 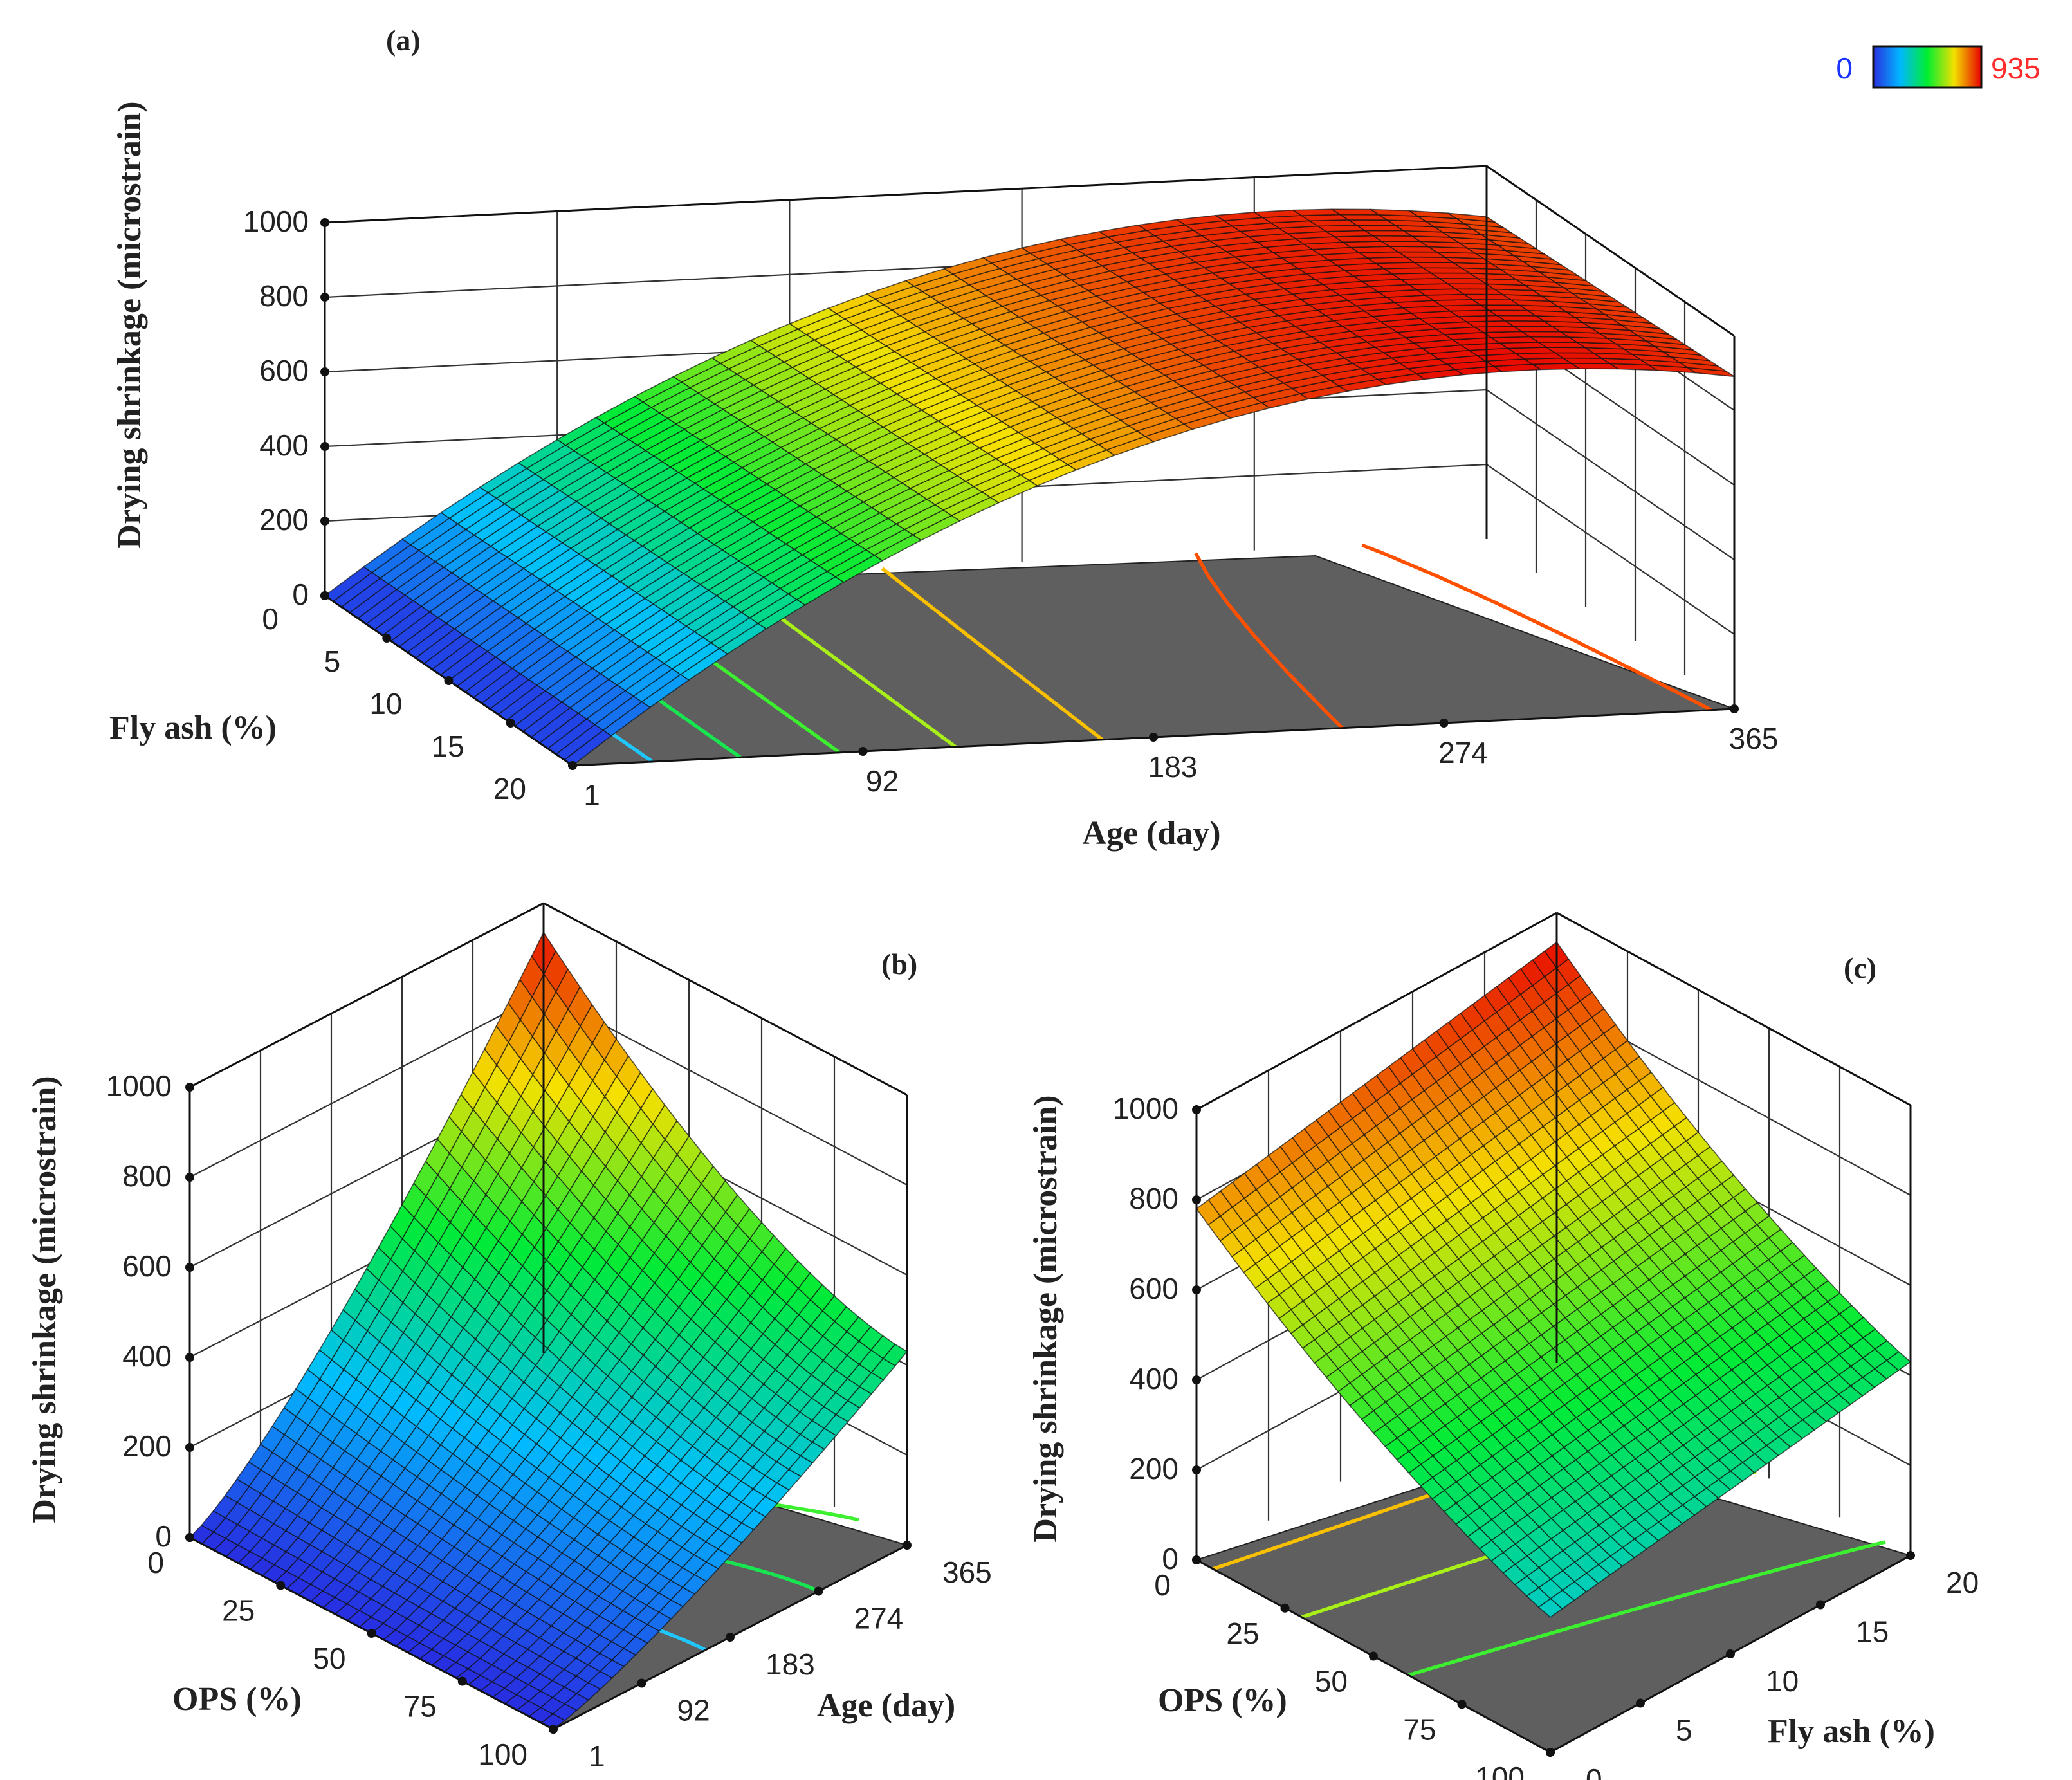 What do you see at coordinates (276, 221) in the screenshot?
I see `a-z-tick-label: 1000` at bounding box center [276, 221].